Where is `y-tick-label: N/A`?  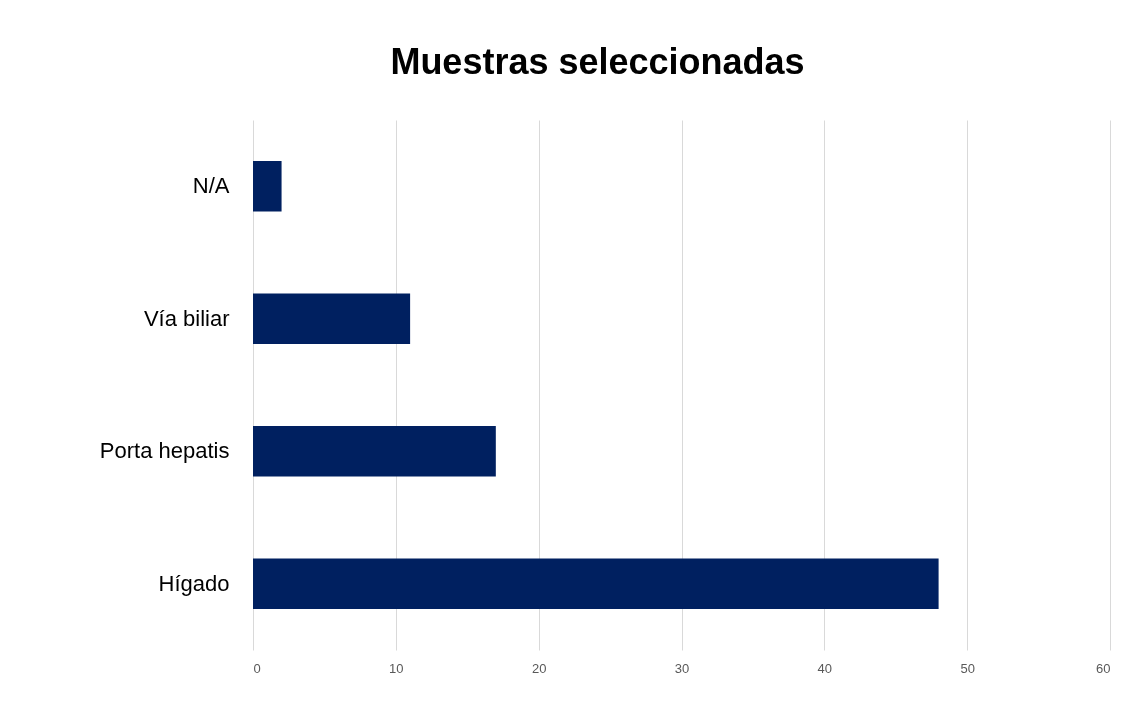 y-tick-label: N/A is located at coordinates (211, 186).